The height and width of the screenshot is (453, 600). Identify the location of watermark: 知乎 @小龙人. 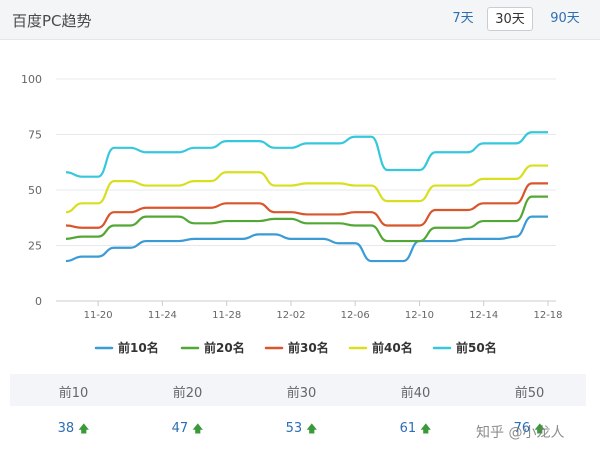
(520, 433).